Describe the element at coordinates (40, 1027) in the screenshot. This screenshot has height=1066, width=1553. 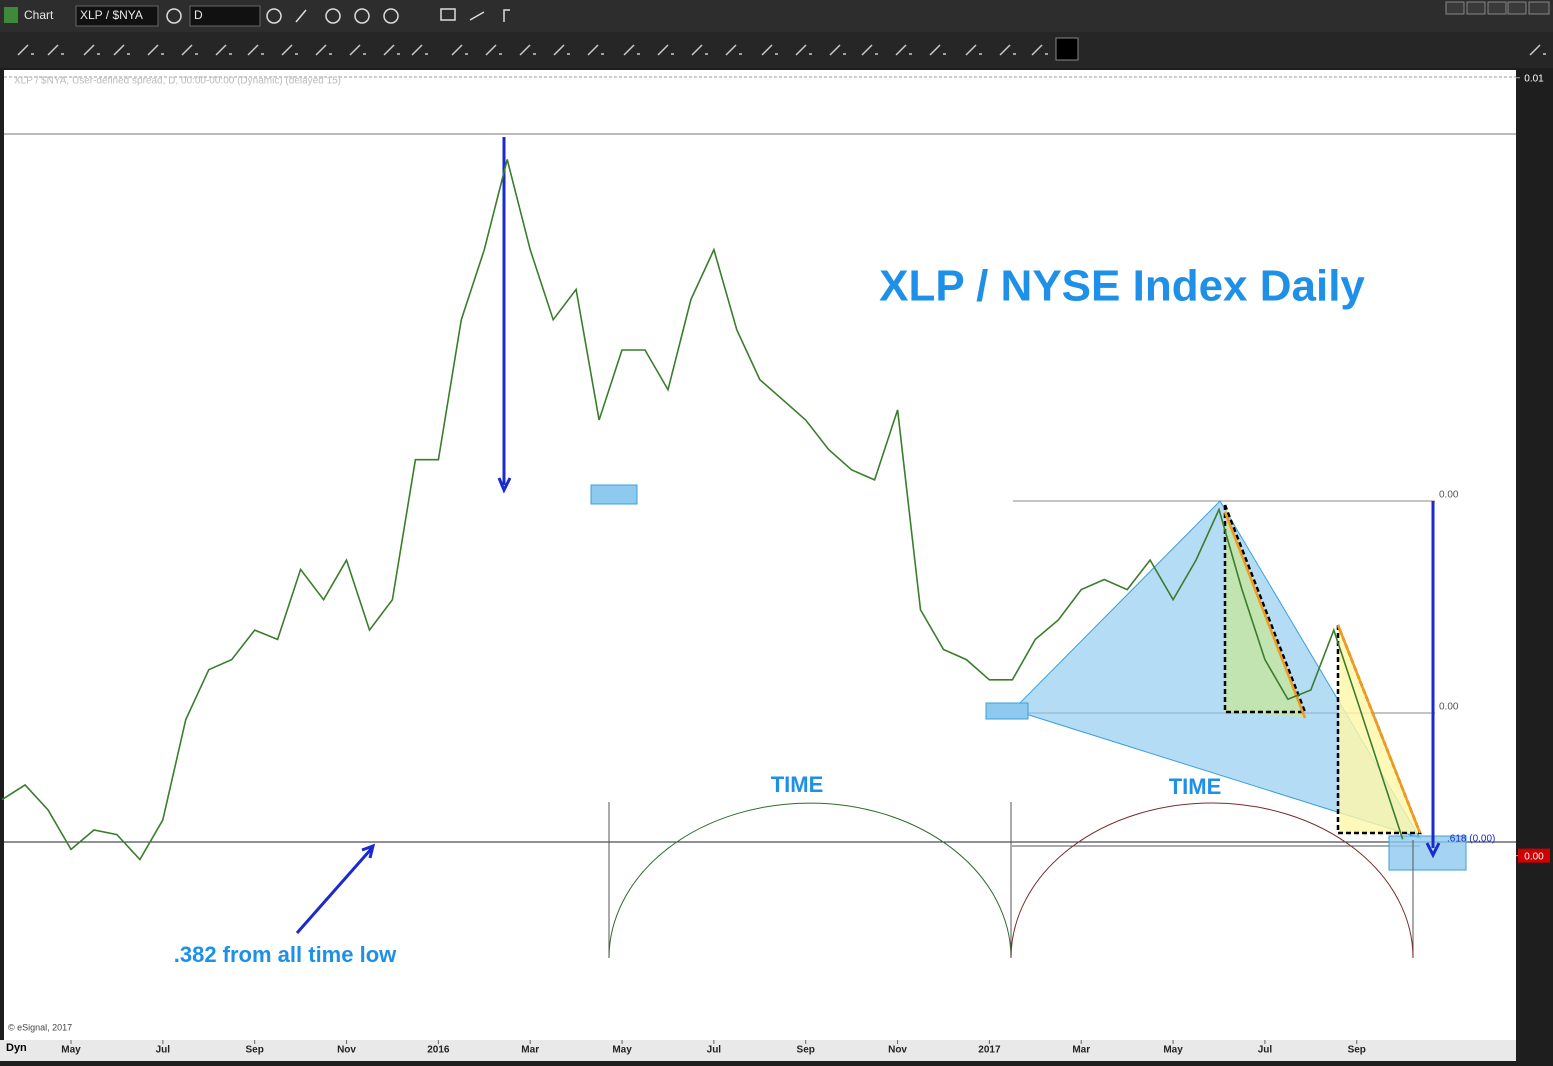
I see `copyright: © eSignal, 2017` at that location.